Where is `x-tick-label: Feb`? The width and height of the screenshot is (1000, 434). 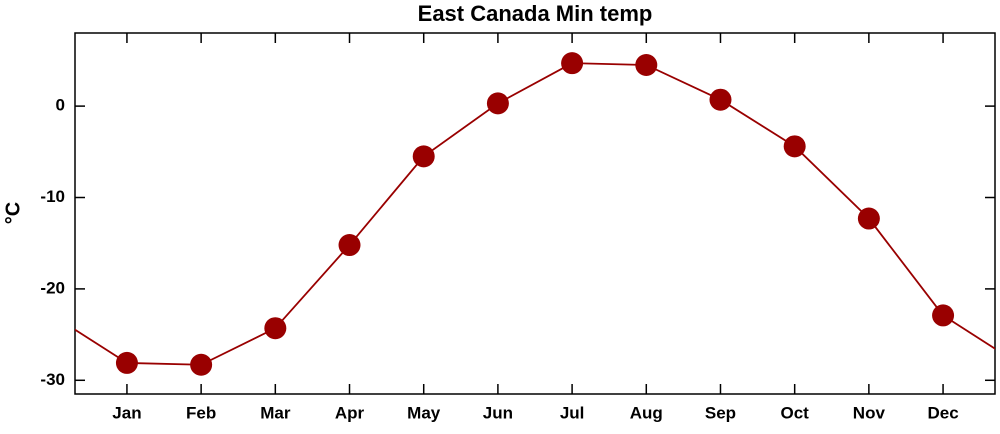 x-tick-label: Feb is located at coordinates (201, 412).